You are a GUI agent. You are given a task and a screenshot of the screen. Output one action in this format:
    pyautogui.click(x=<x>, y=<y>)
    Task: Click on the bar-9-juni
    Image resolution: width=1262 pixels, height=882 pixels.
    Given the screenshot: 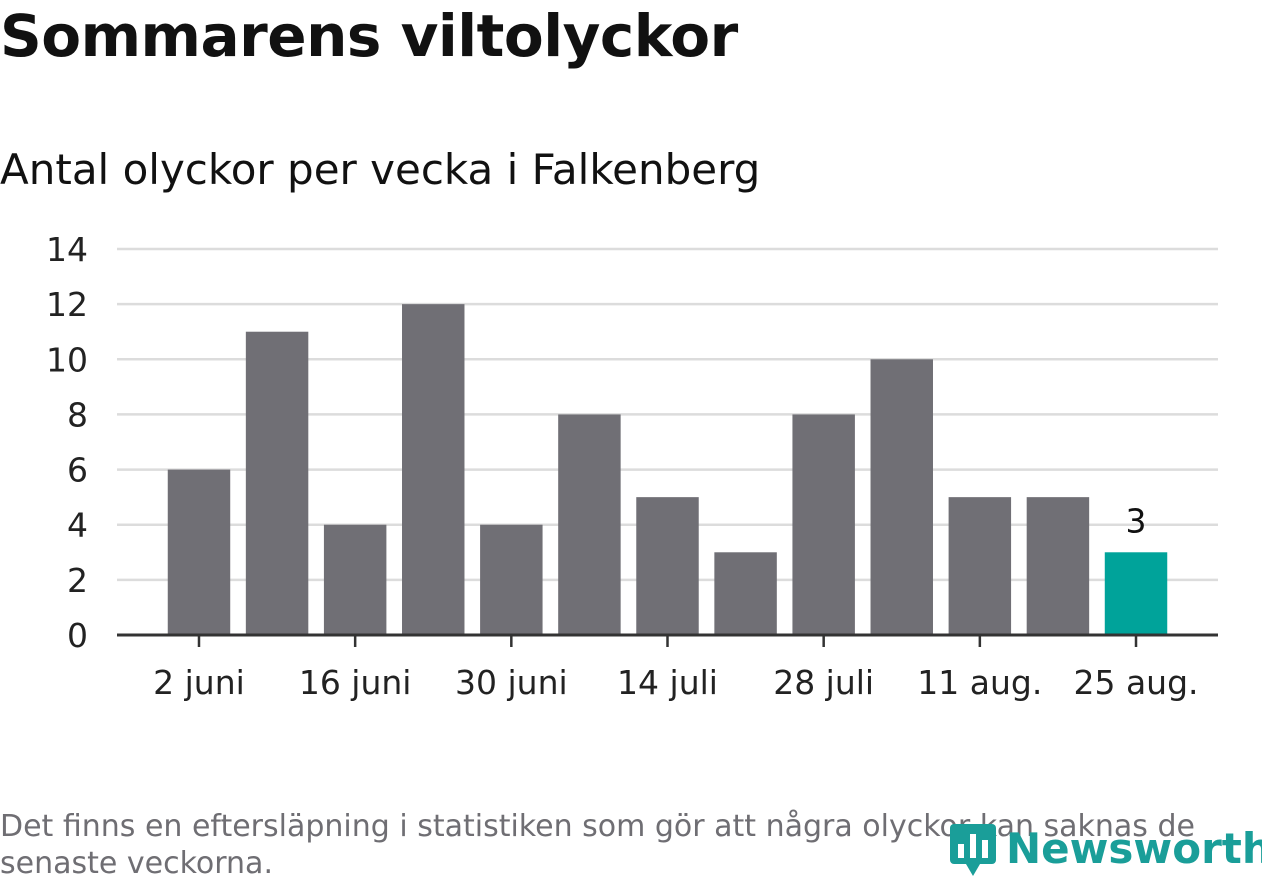 What is the action you would take?
    pyautogui.click(x=277, y=483)
    